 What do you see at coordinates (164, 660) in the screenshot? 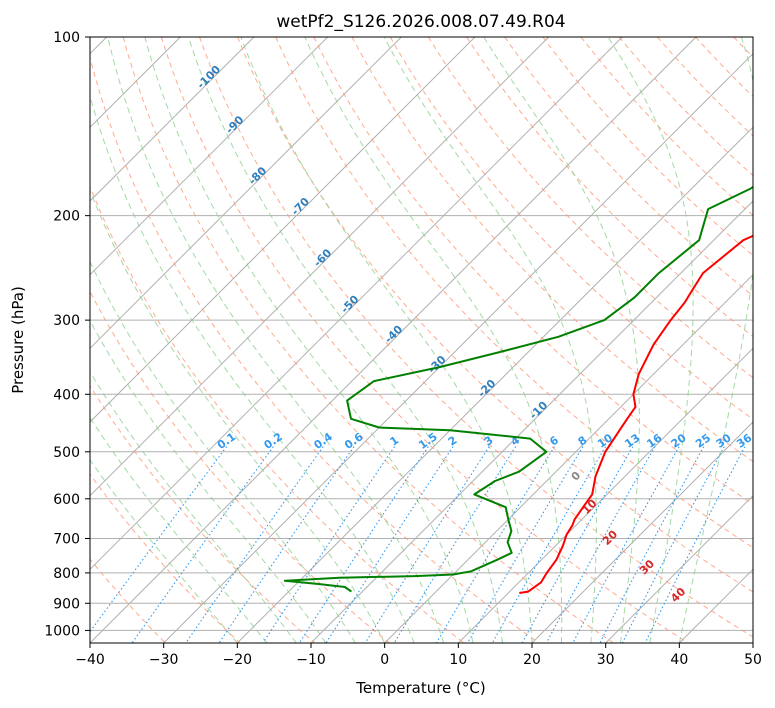
I see `x-tick-label: −30` at bounding box center [164, 660].